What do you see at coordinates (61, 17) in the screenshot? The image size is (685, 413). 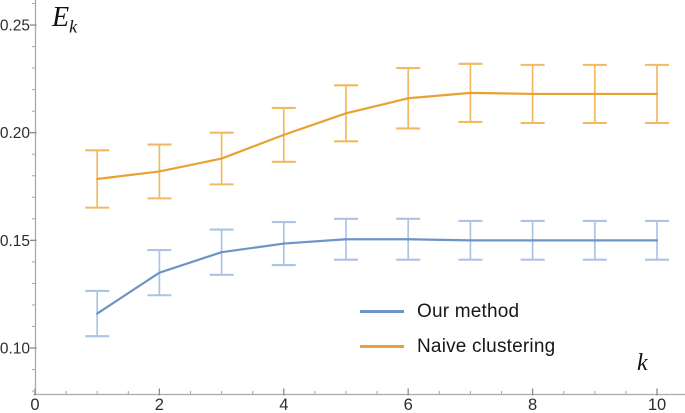 I see `y-axis-title-main: E` at bounding box center [61, 17].